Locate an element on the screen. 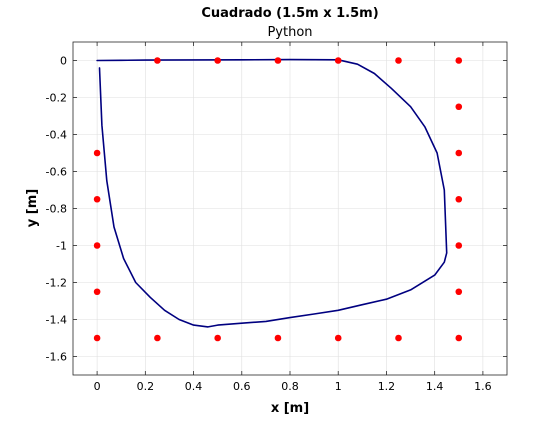 This screenshot has height=425, width=560. y-tick-label: -1.6 is located at coordinates (56, 357).